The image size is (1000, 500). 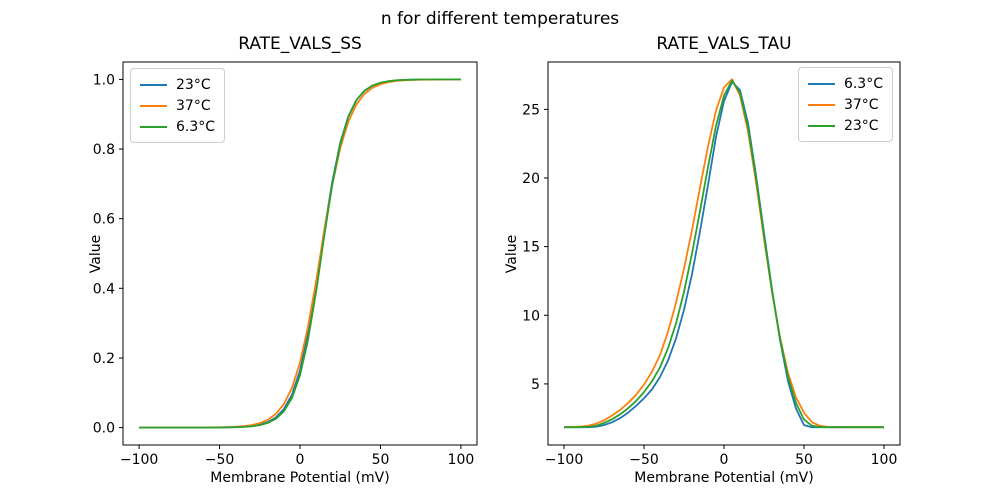 What do you see at coordinates (500, 19) in the screenshot?
I see `figure-title: n for different temperatures` at bounding box center [500, 19].